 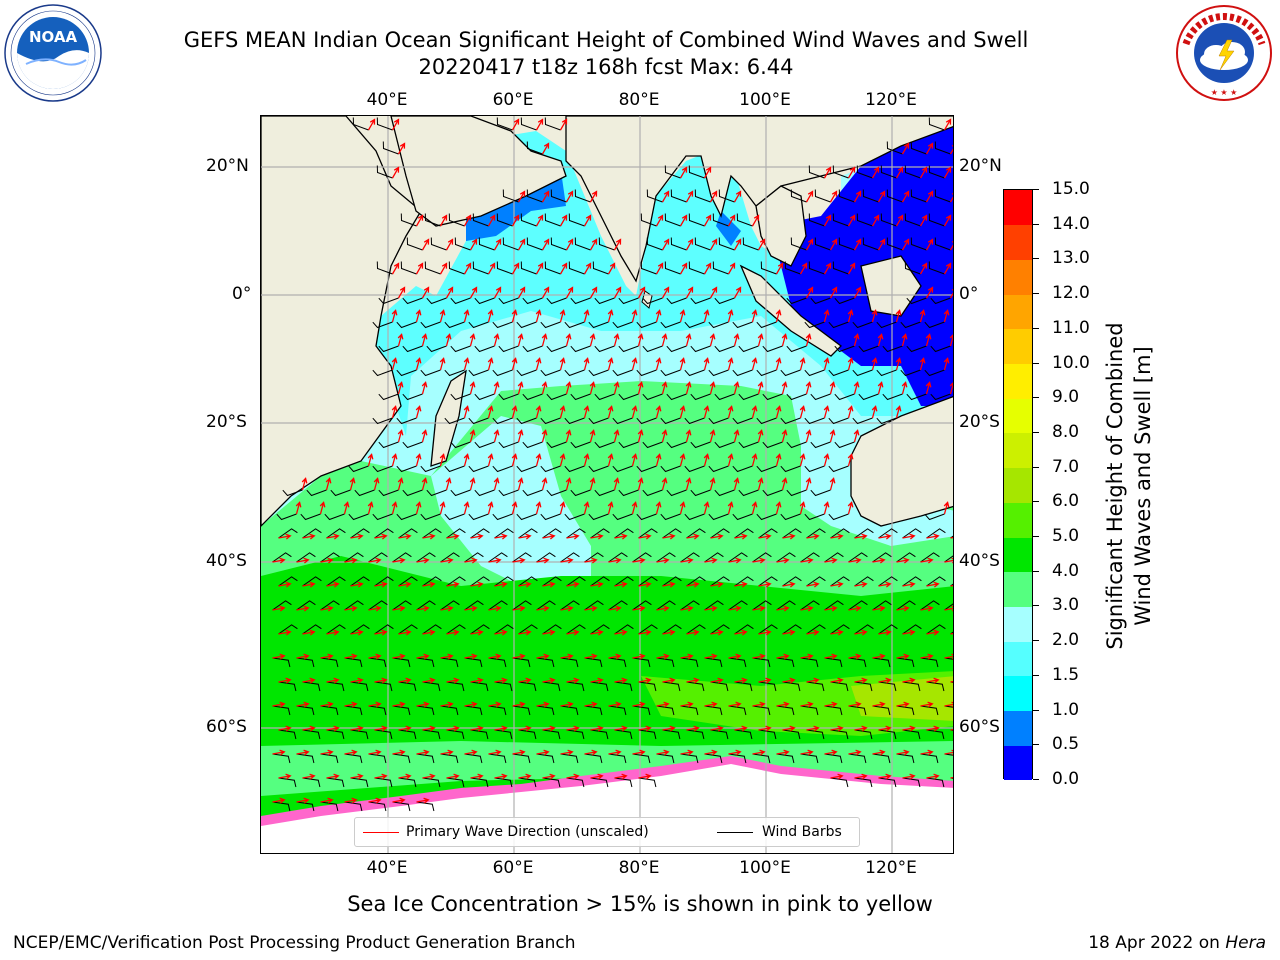 What do you see at coordinates (1066, 570) in the screenshot?
I see `colorbar-tick-label: 4.0` at bounding box center [1066, 570].